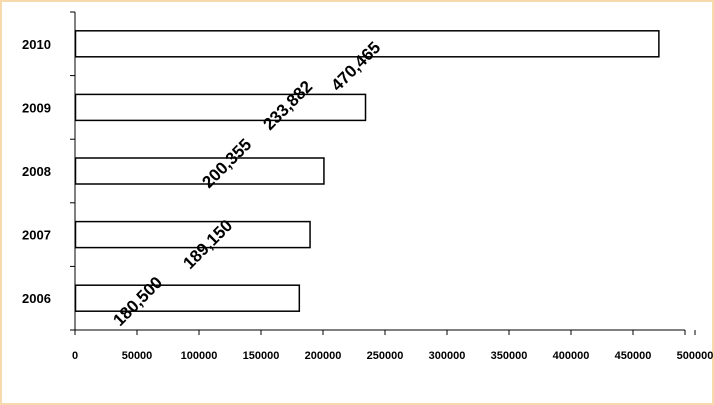  What do you see at coordinates (509, 356) in the screenshot?
I see `x-tick-label: 350000` at bounding box center [509, 356].